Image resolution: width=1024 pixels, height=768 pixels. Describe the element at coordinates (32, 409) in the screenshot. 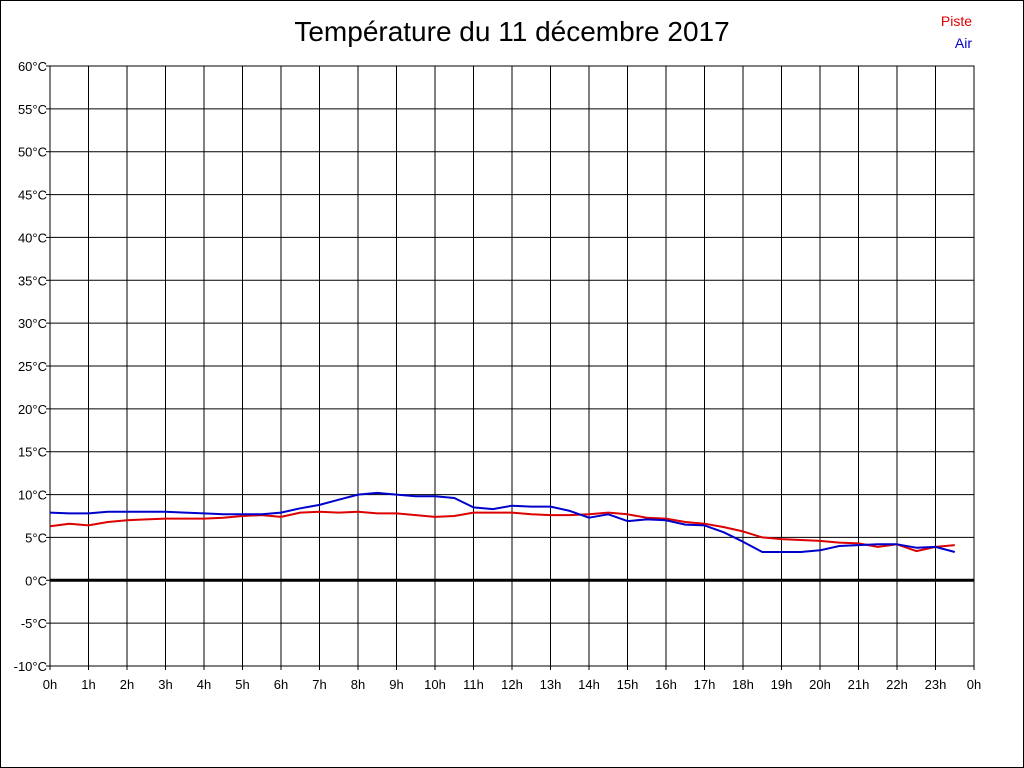

I see `y-tick-label: 20°C` at that location.